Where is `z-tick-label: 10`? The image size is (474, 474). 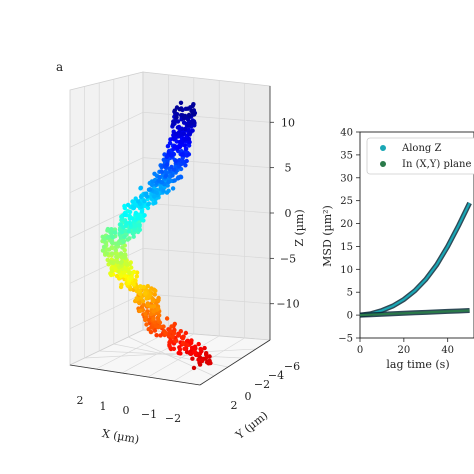
z-tick-label: 10 is located at coordinates (288, 122).